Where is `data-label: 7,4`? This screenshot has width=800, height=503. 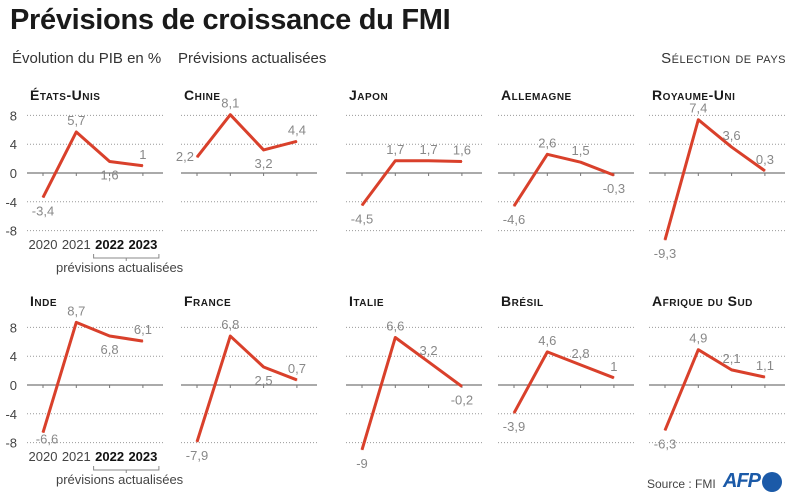
data-label: 7,4 is located at coordinates (698, 108).